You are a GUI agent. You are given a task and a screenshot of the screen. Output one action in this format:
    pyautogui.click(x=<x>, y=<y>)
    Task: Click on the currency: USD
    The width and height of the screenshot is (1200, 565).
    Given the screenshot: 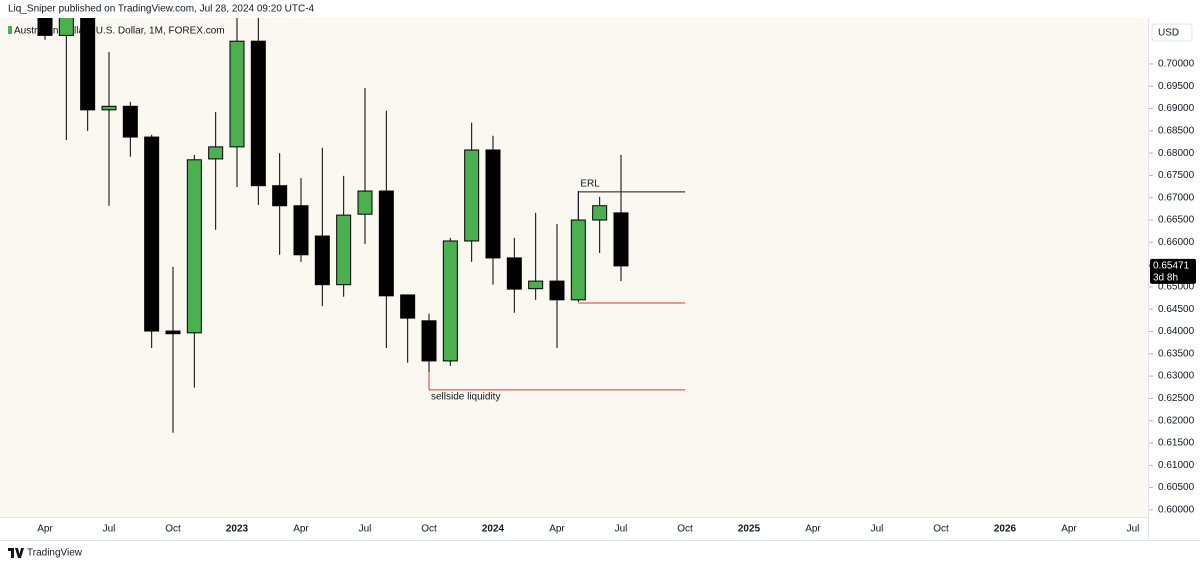 What is the action you would take?
    pyautogui.click(x=1168, y=33)
    